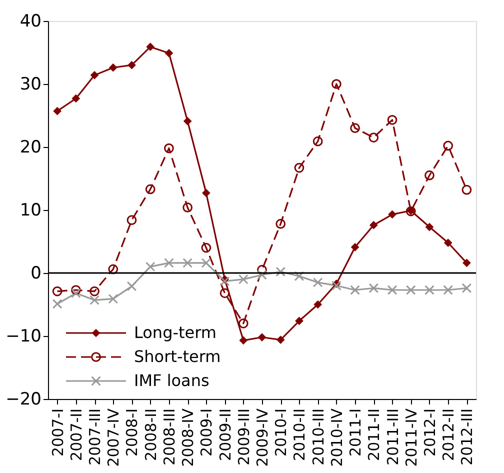  Describe the element at coordinates (31, 148) in the screenshot. I see `y-tick-label: 20` at that location.